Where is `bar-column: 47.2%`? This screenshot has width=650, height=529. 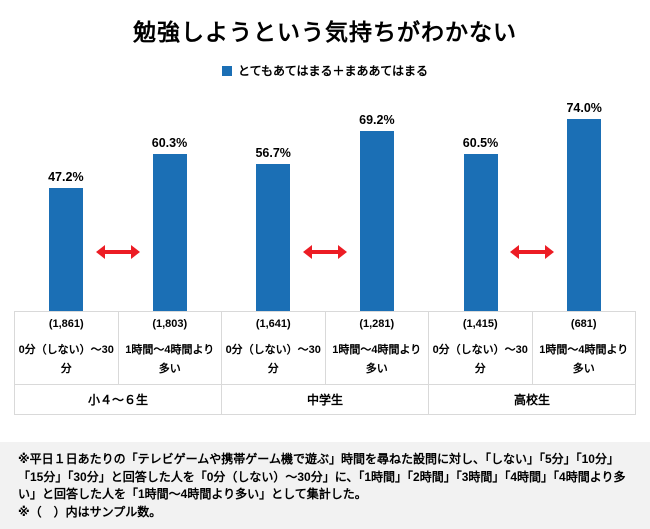 bar-column: 47.2% is located at coordinates (66, 195).